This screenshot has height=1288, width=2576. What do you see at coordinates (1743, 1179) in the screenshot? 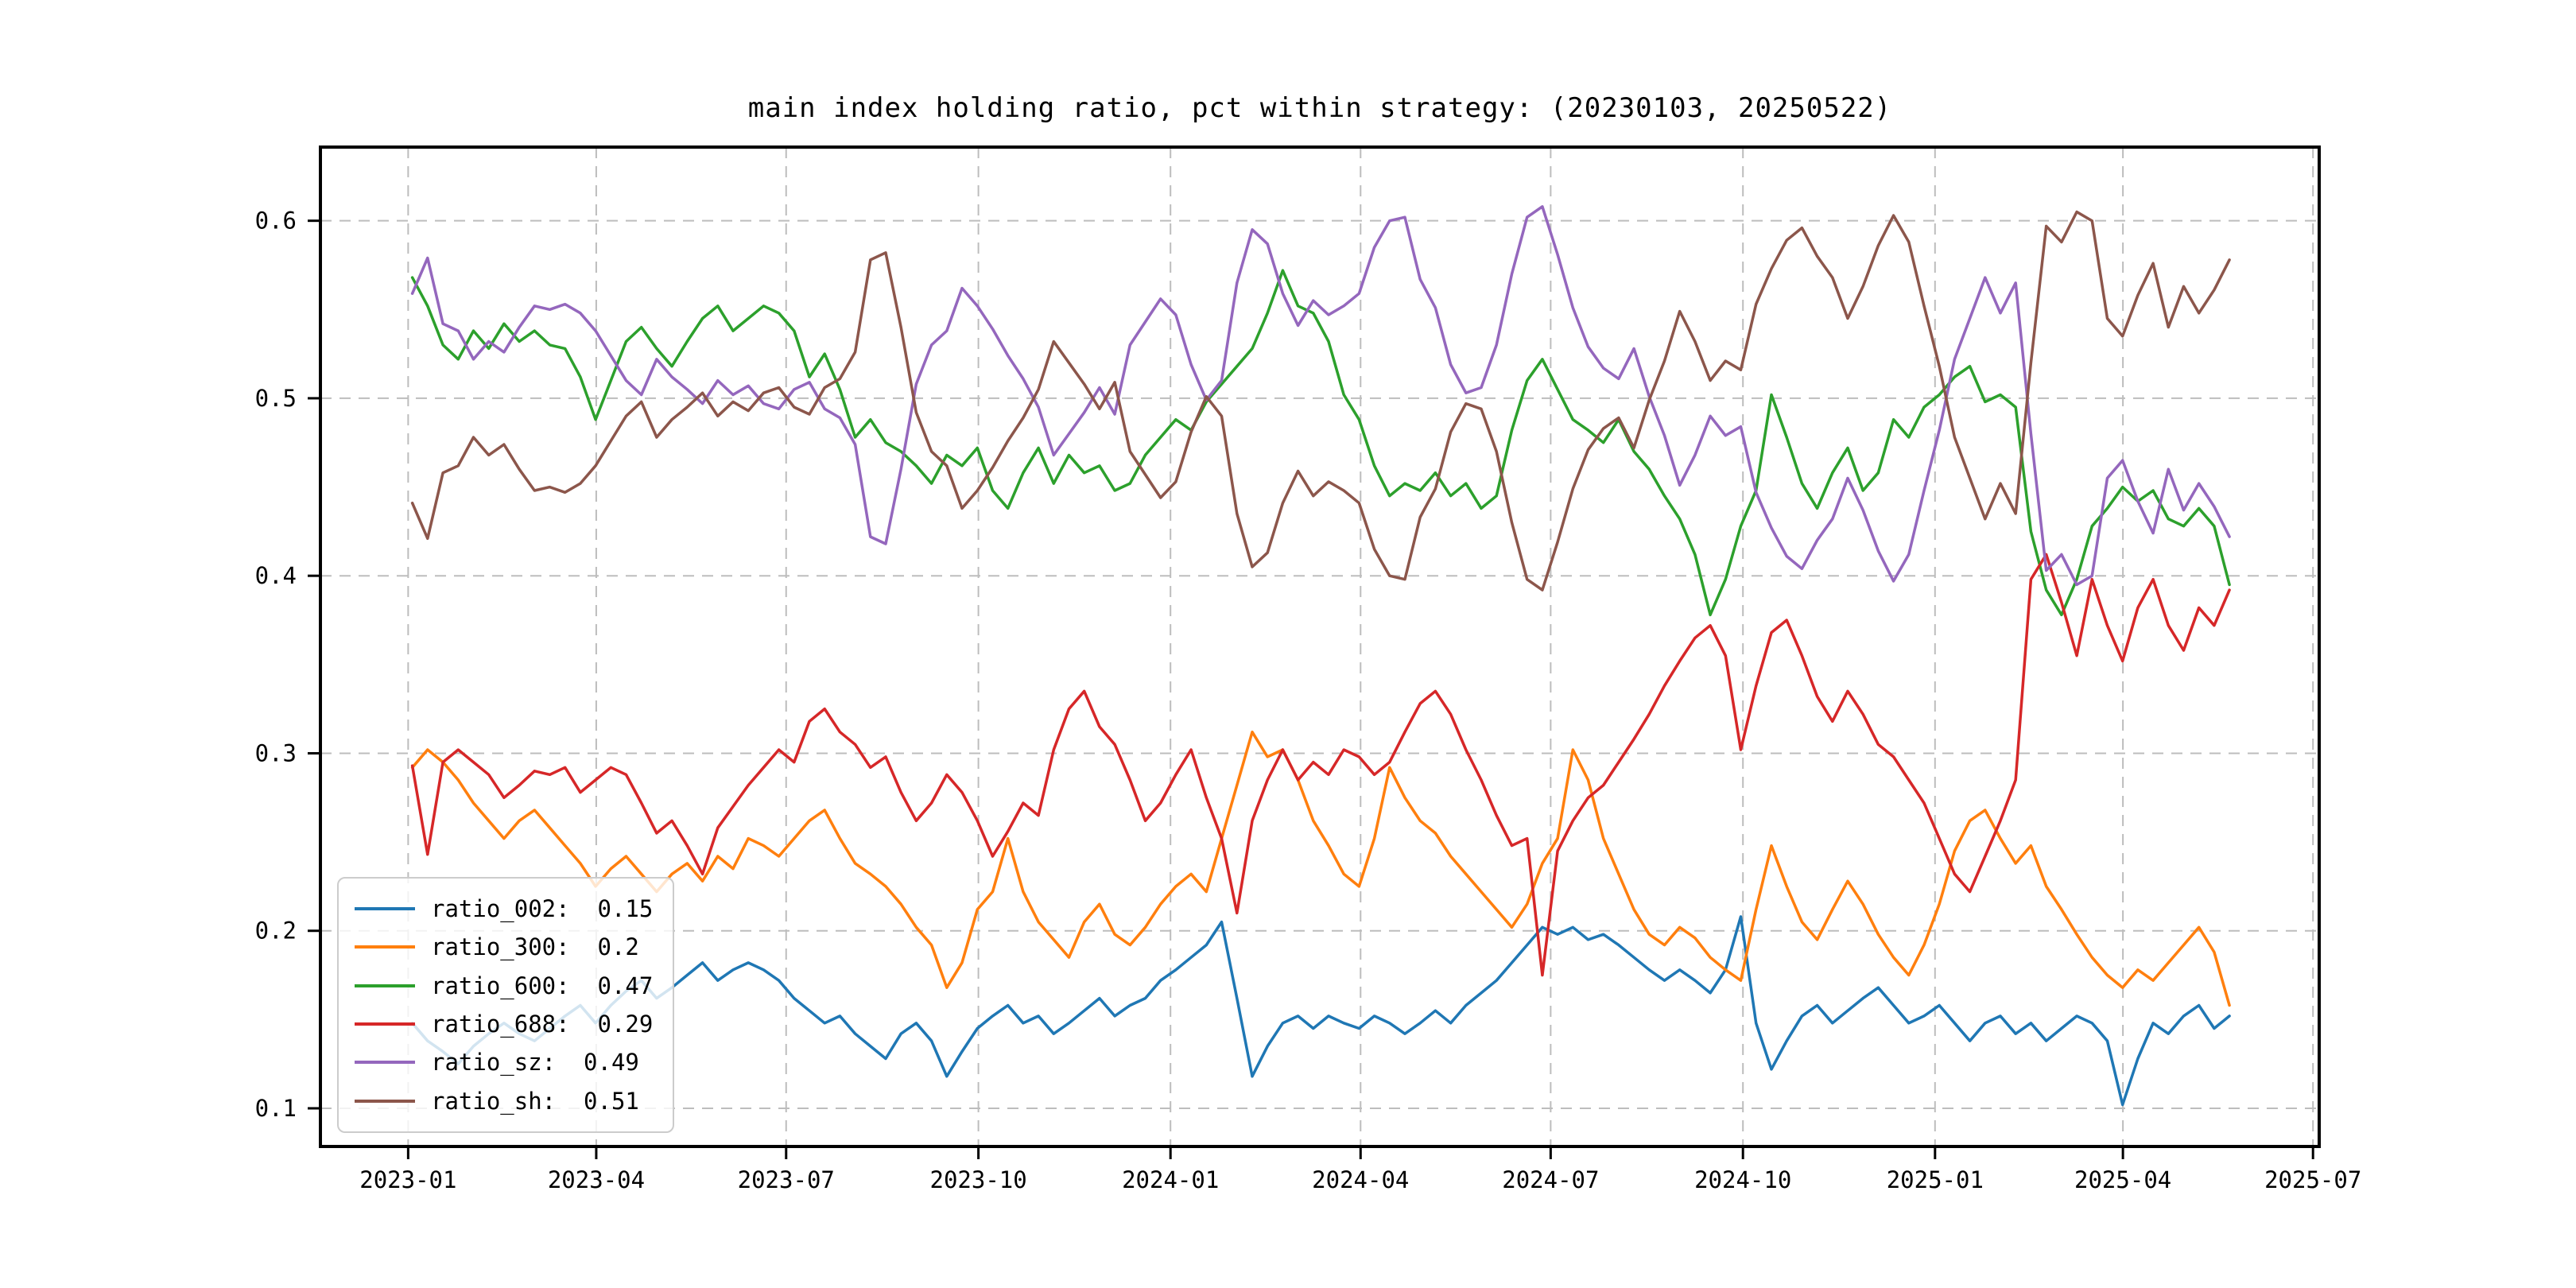
I see `x-tick-label-2024-10: 2024-10` at bounding box center [1743, 1179].